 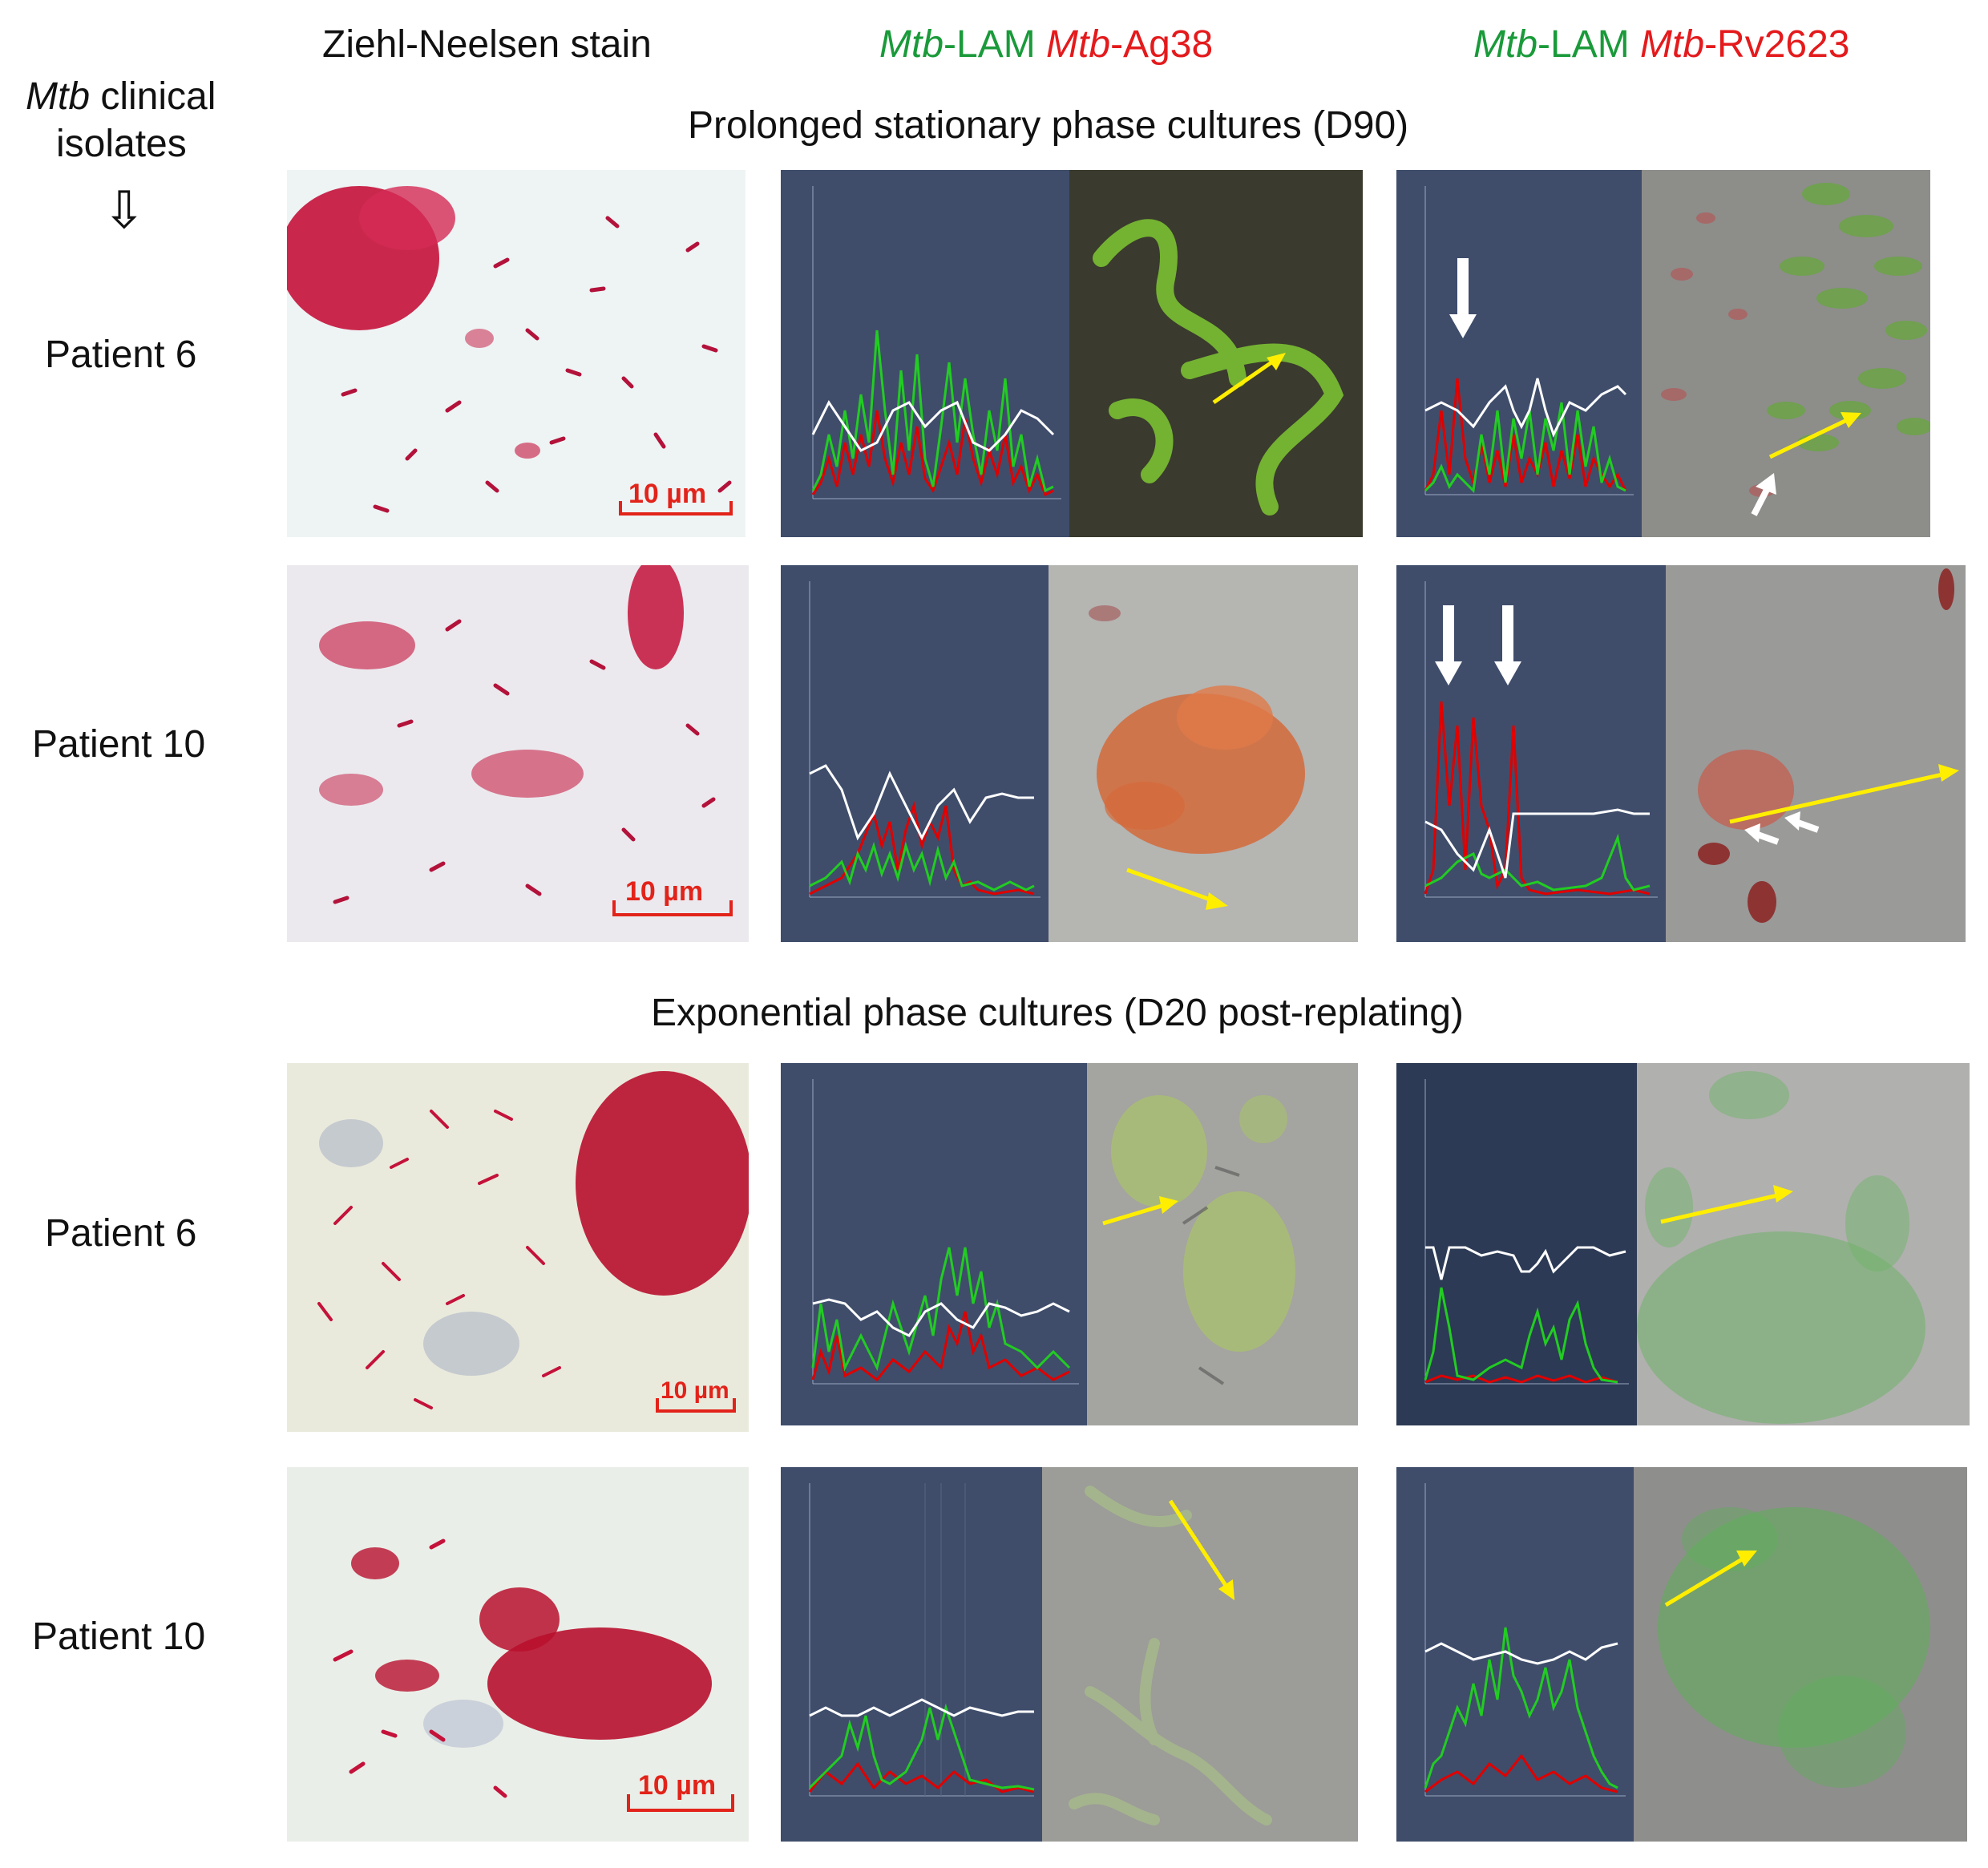 I want to click on rv2623-panel-row3, so click(x=1683, y=1244).